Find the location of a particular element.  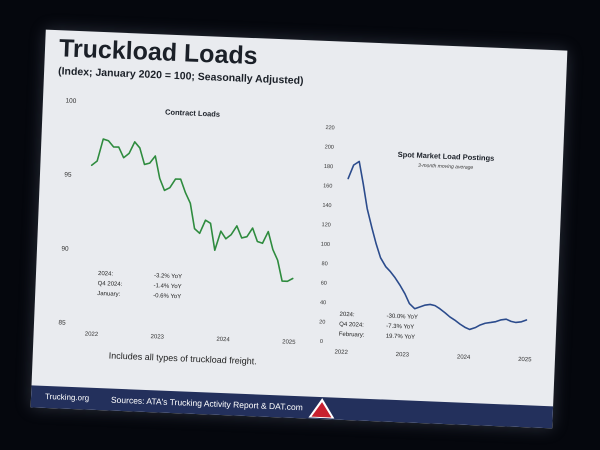

annotation-value: 19.7% YoY is located at coordinates (401, 337).